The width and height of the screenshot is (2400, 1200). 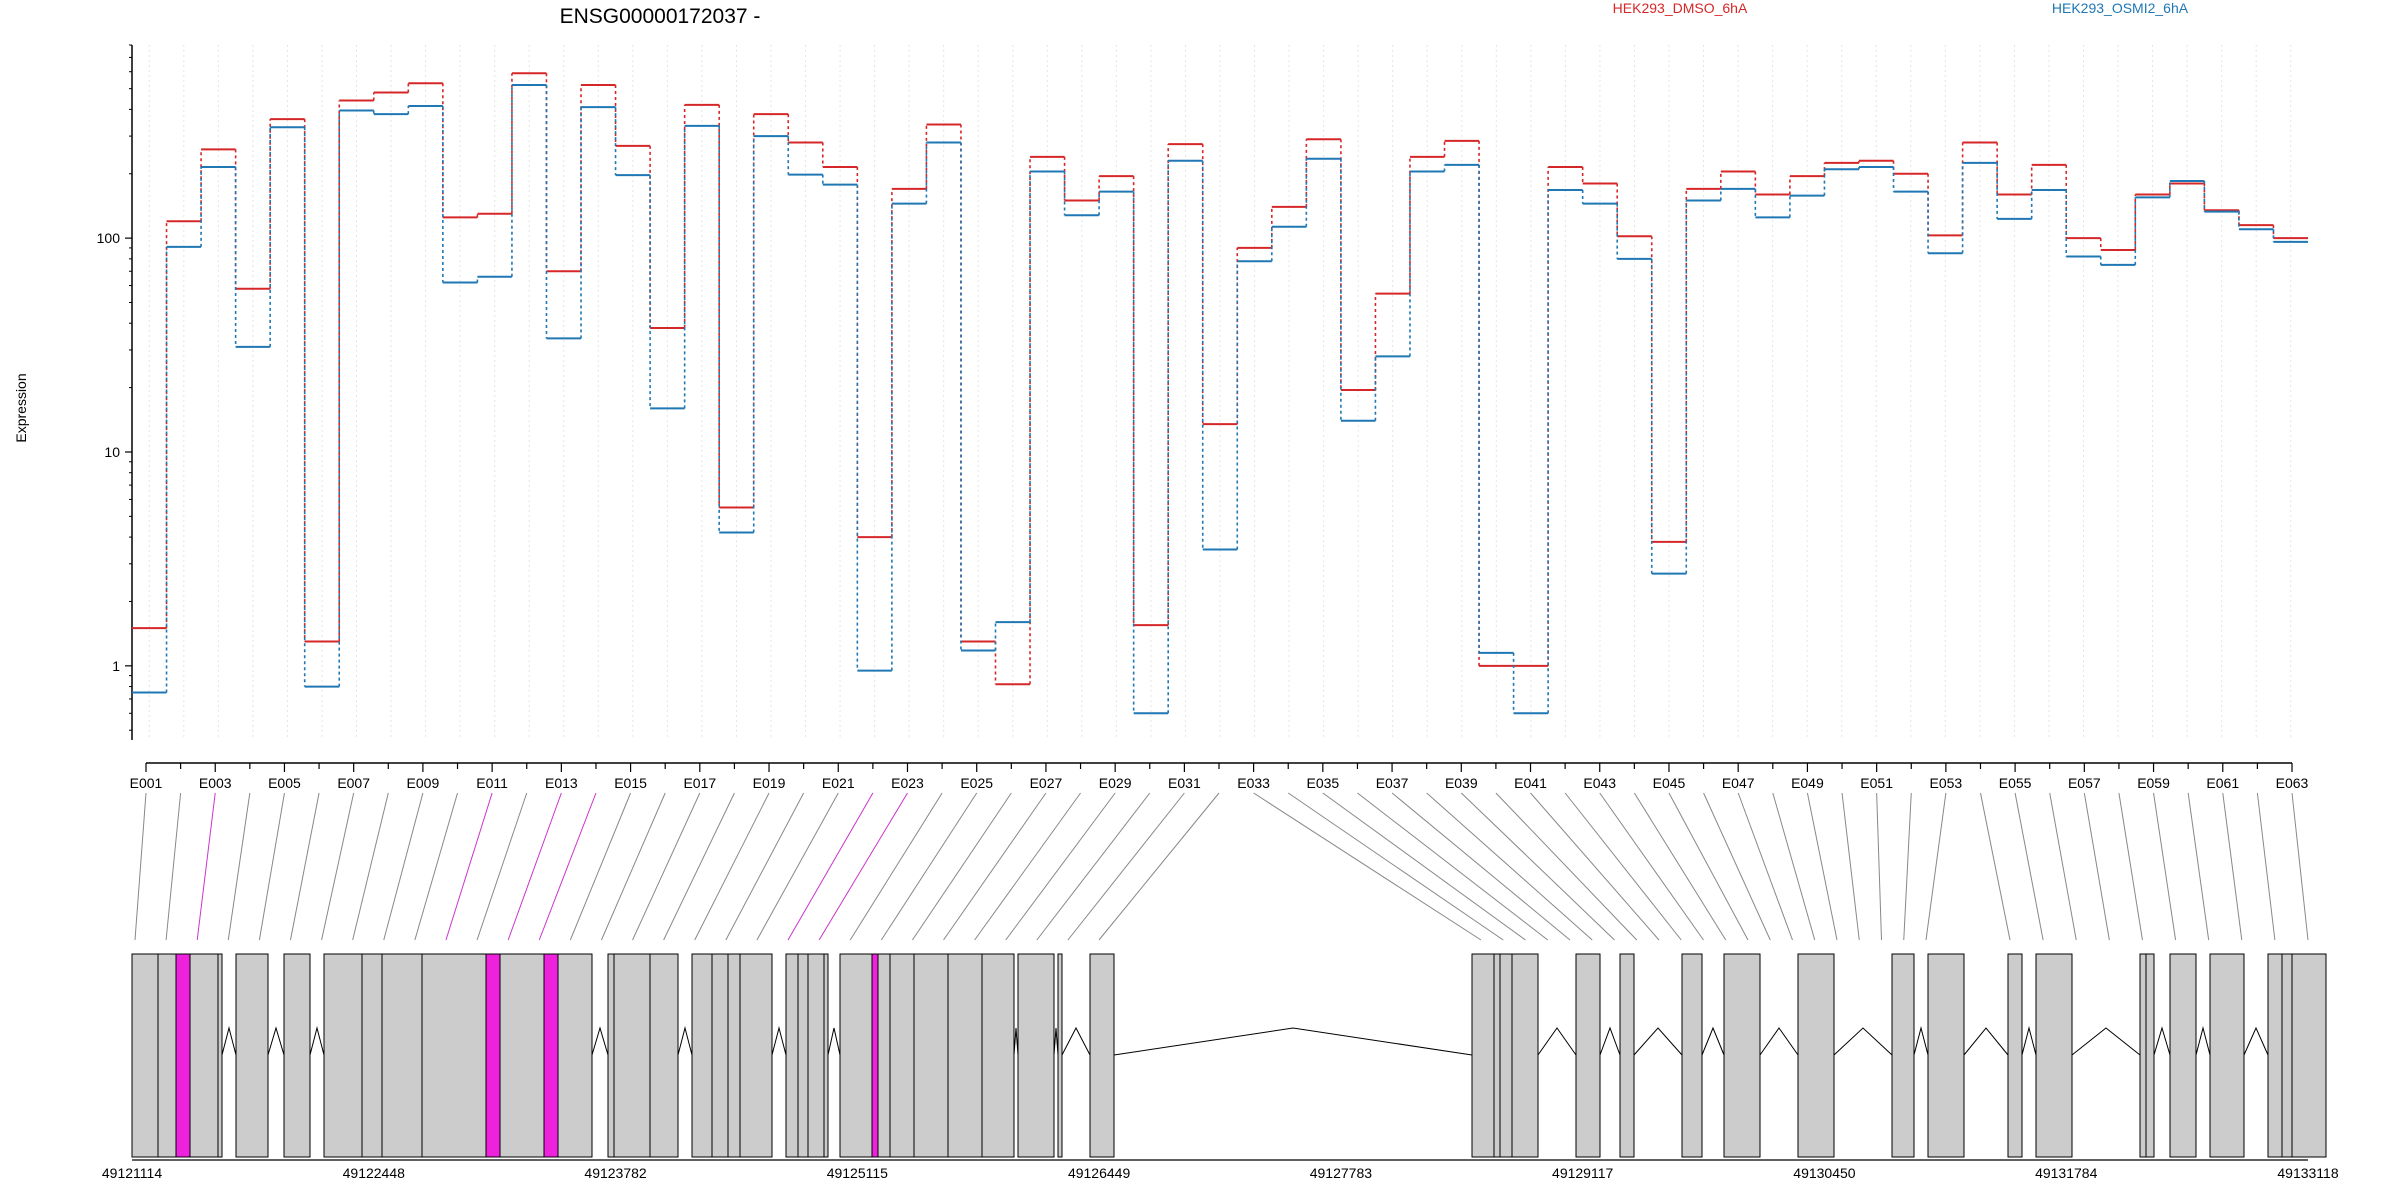 I want to click on coord-label: 49130450, so click(x=1824, y=1173).